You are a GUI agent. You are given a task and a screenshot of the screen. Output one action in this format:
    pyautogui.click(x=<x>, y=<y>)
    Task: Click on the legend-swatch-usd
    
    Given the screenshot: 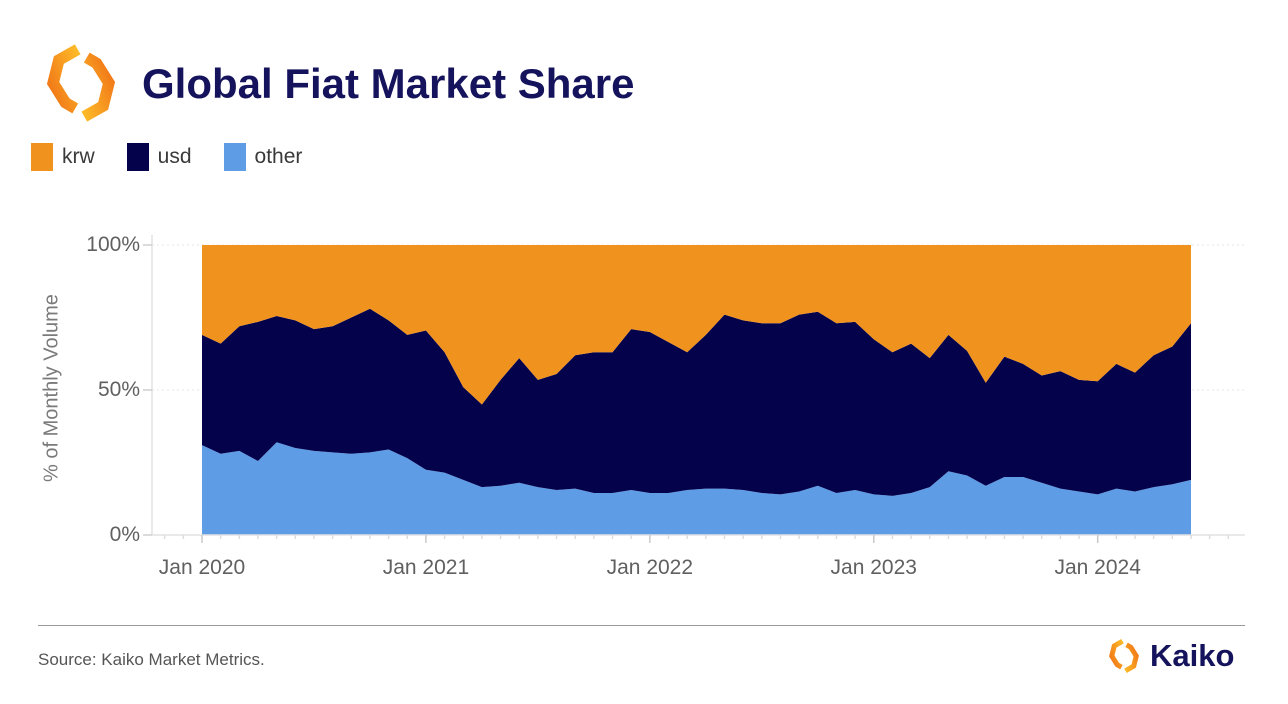 What is the action you would take?
    pyautogui.click(x=137, y=157)
    